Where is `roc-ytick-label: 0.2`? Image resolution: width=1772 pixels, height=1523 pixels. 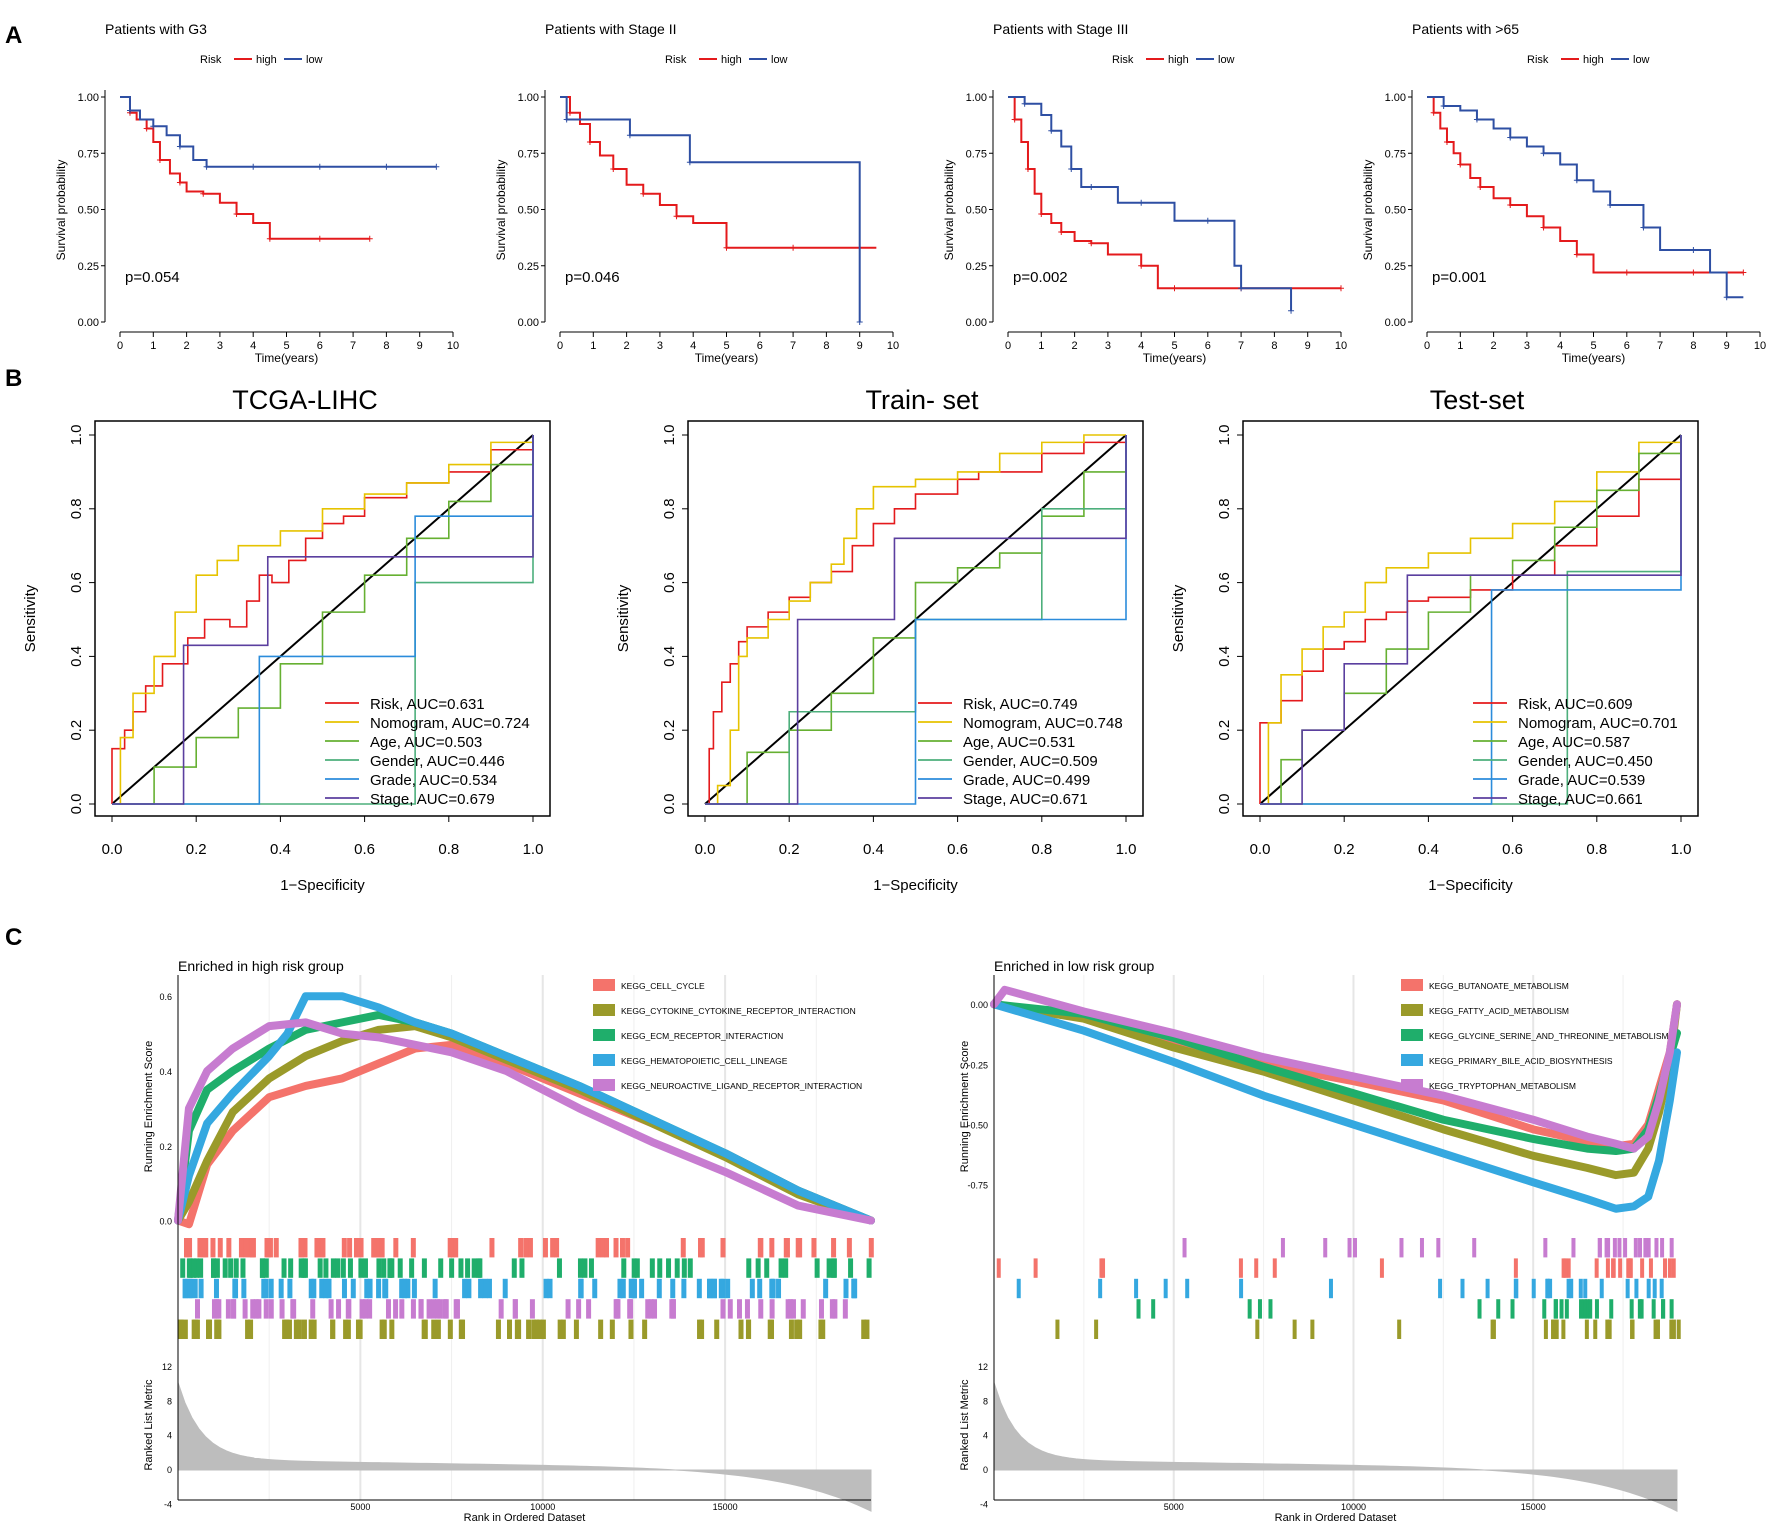
roc-ytick-label: 0.2 is located at coordinates (669, 730).